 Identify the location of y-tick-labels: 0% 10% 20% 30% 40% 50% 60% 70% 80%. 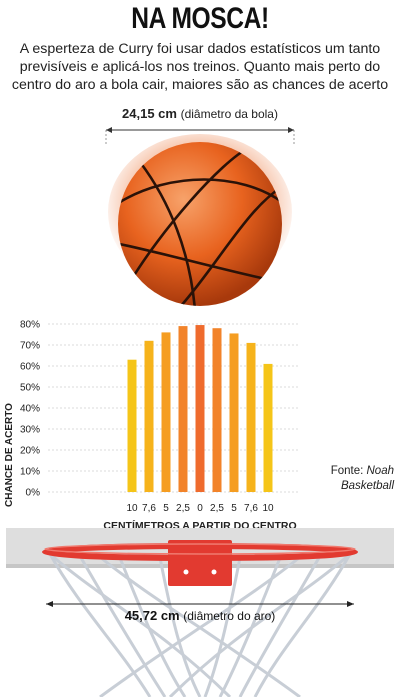
(30, 409).